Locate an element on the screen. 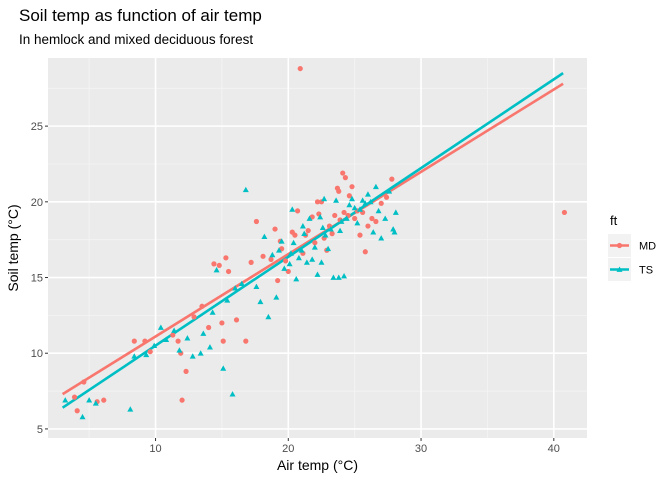  y-tick-label: 20 is located at coordinates (37, 203).